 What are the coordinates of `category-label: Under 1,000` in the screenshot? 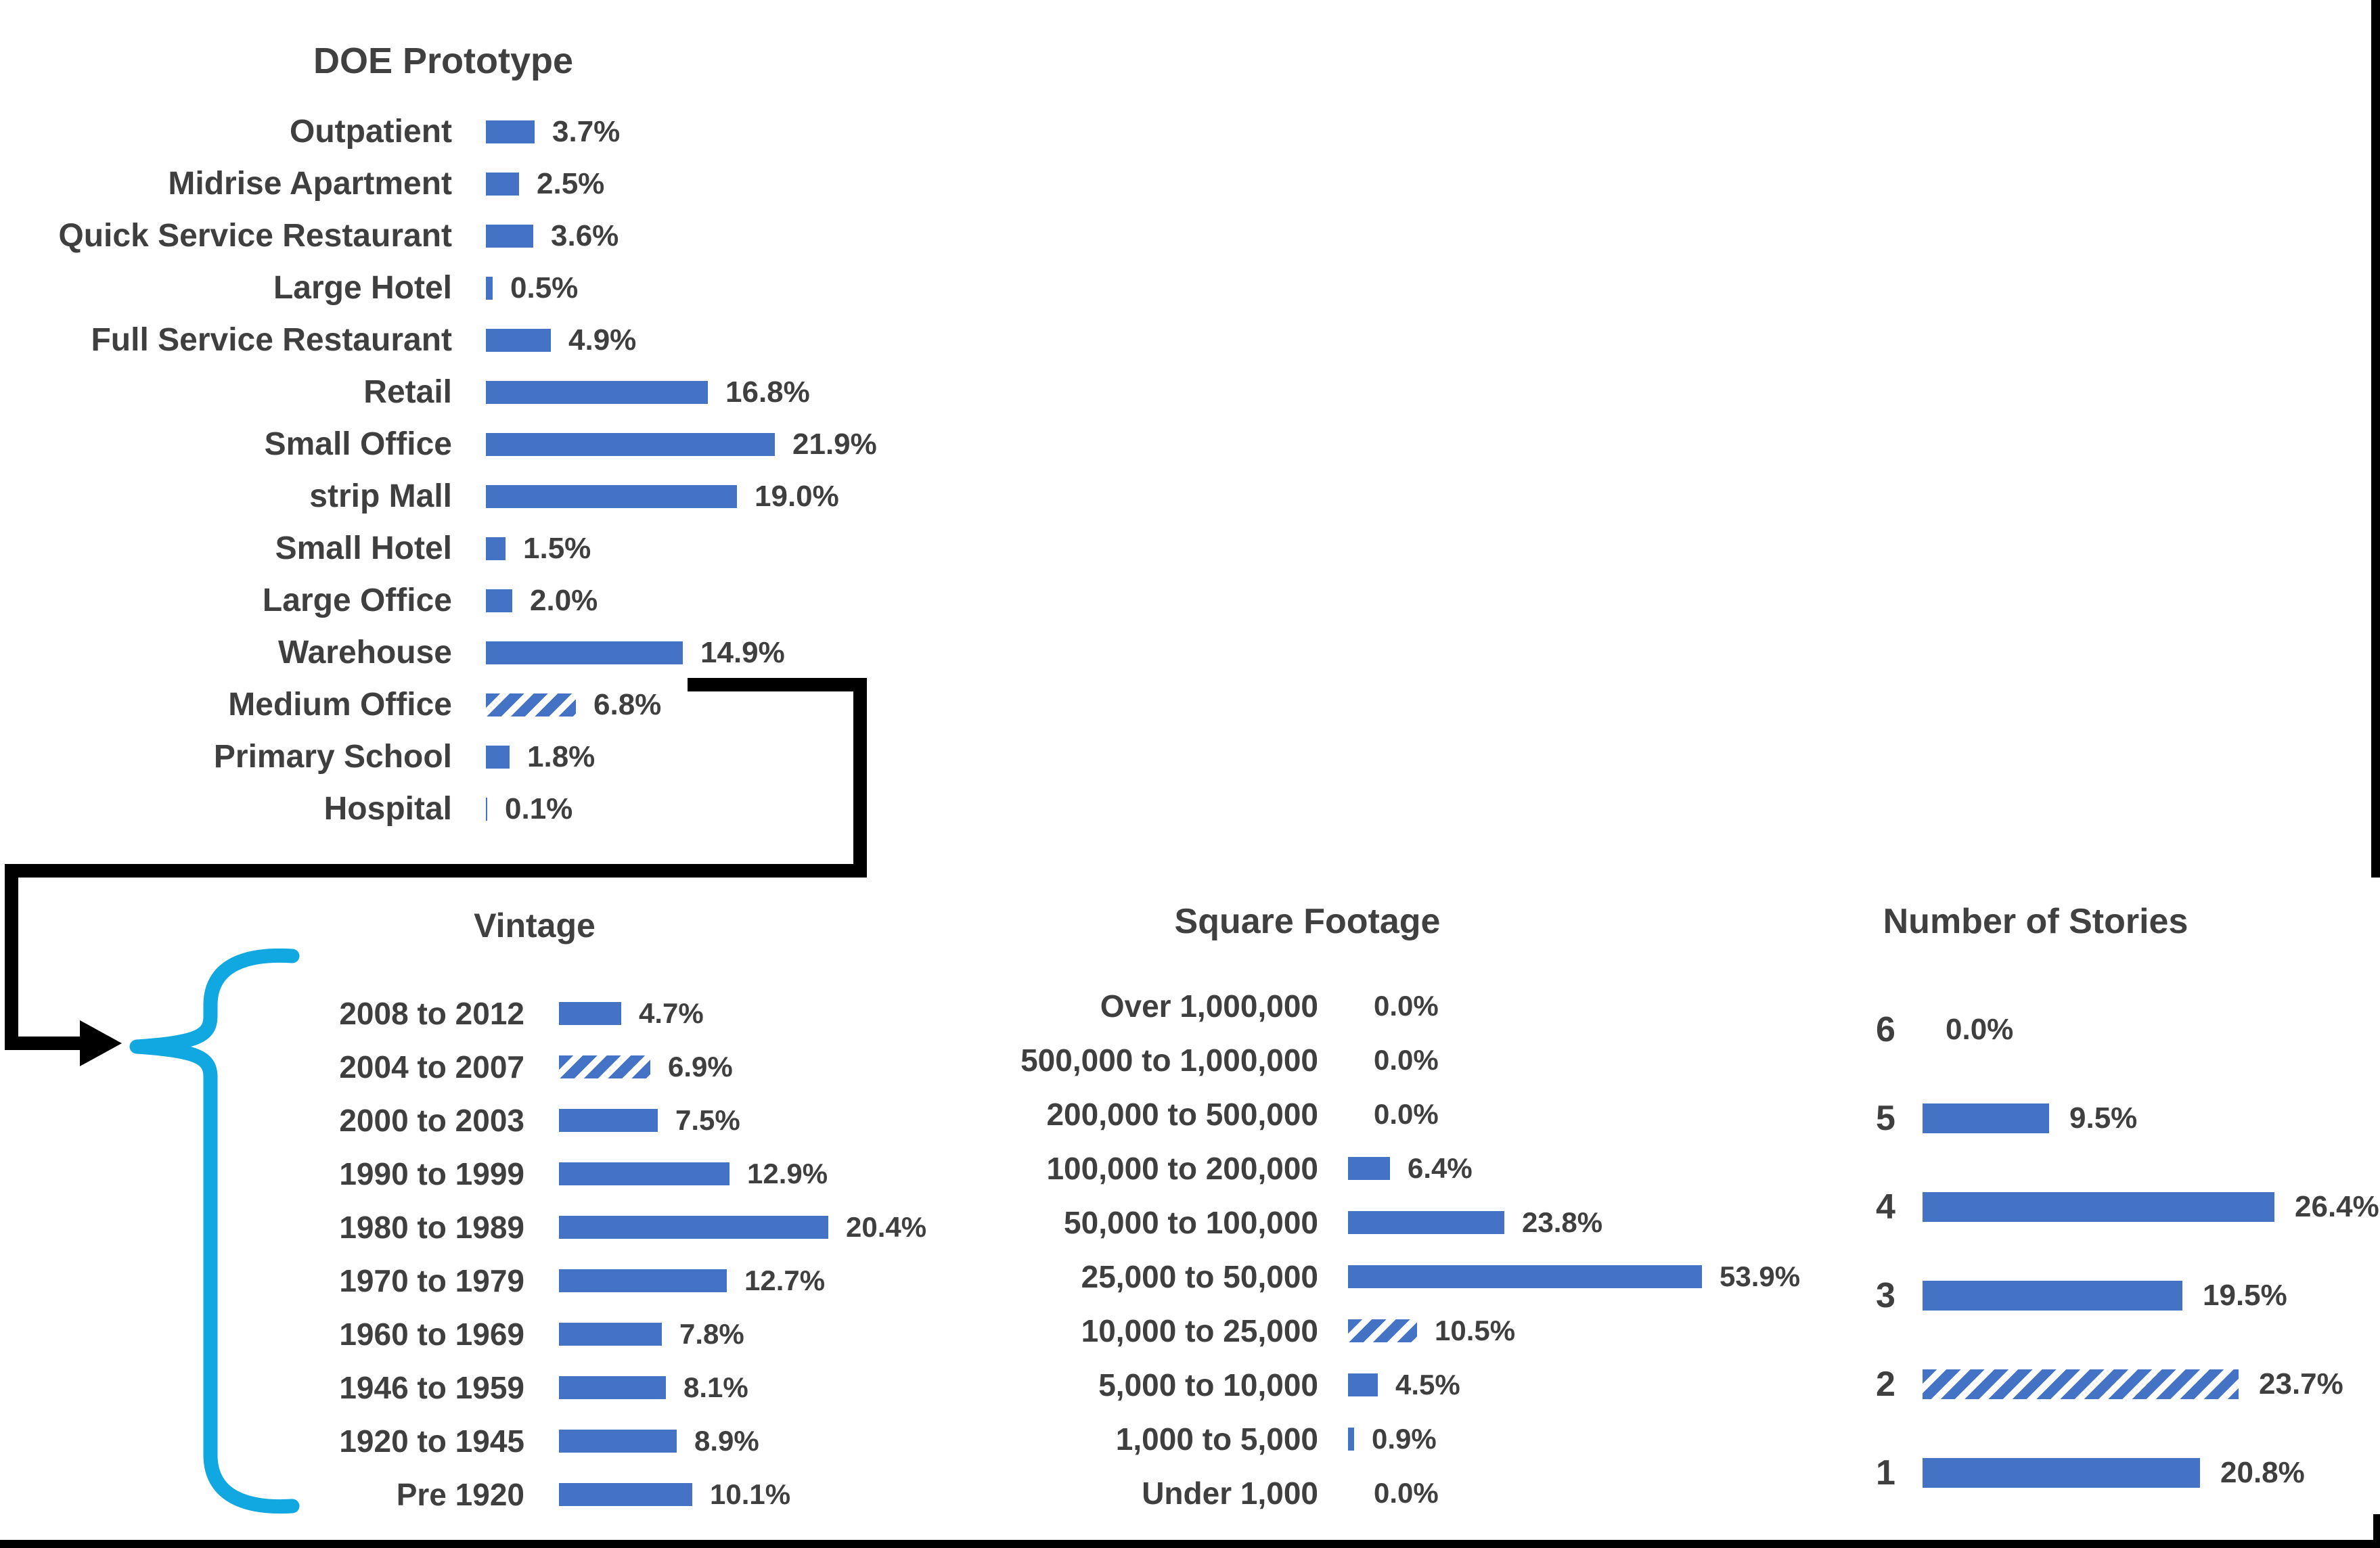 It's located at (1230, 1493).